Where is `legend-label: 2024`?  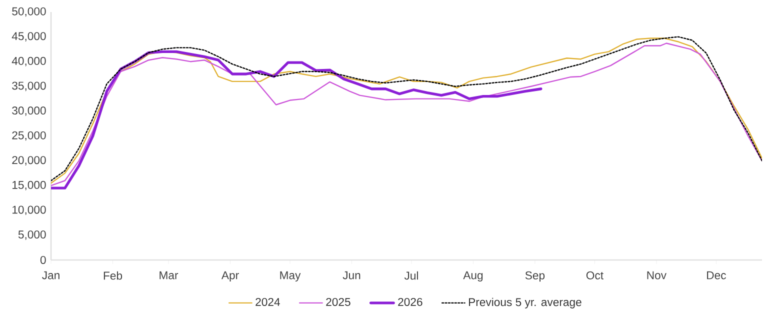
legend-label: 2024 is located at coordinates (268, 302).